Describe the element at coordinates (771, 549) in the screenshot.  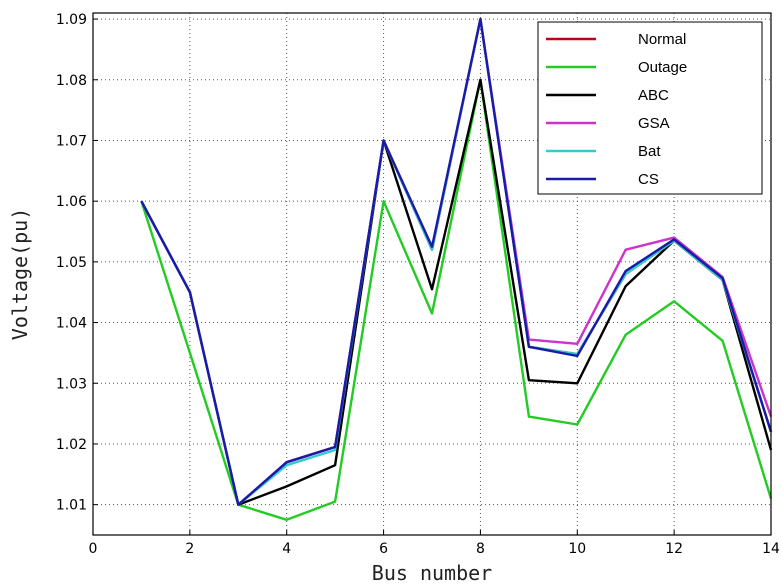
I see `x-tick-label: 14` at that location.